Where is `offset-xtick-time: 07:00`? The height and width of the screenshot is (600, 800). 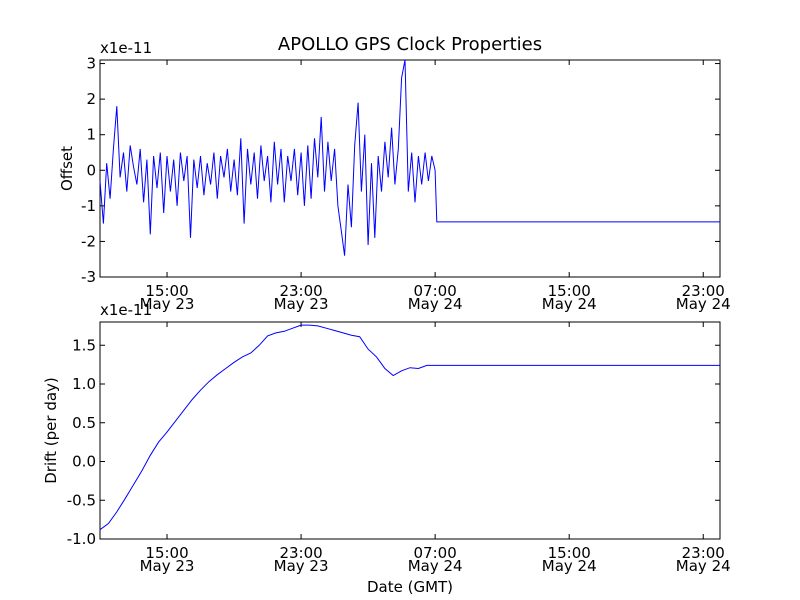
offset-xtick-time: 07:00 is located at coordinates (435, 291).